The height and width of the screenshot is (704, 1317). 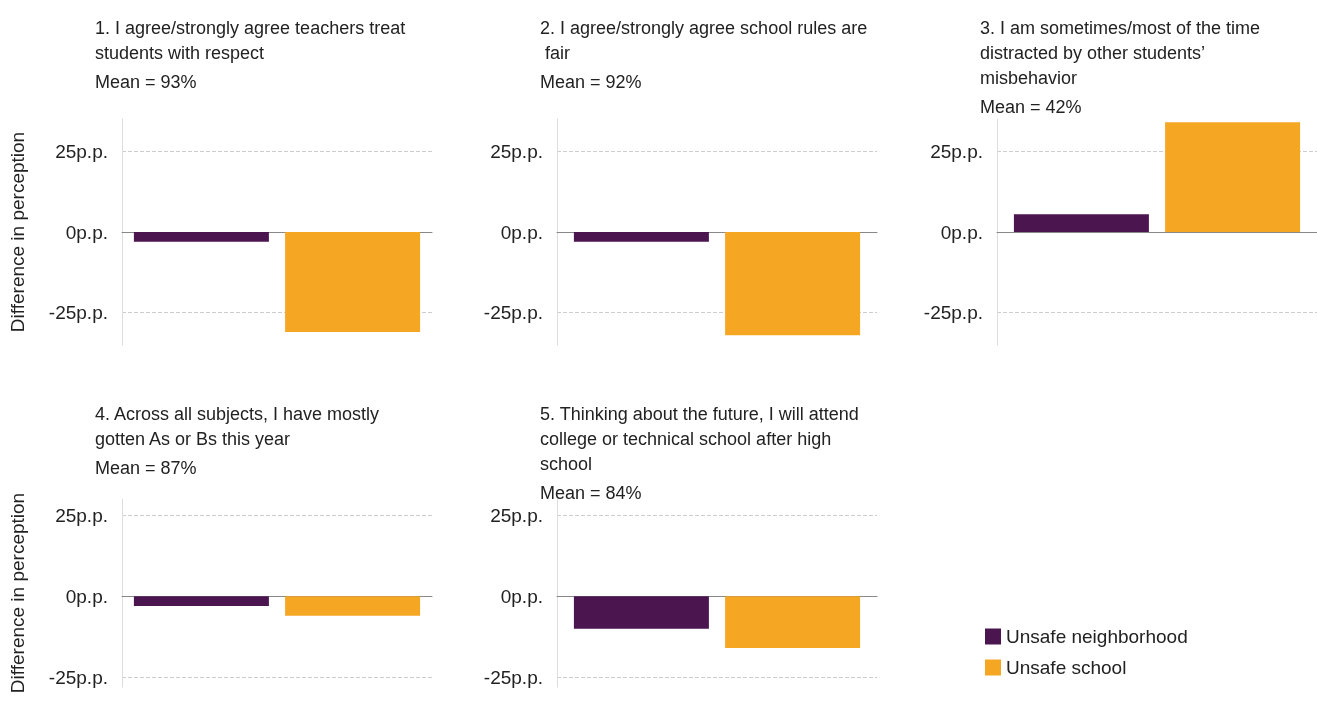 I want to click on chart-title: 4. Across all subjects, I have mostly gotten As or Bs this year, so click(x=240, y=426).